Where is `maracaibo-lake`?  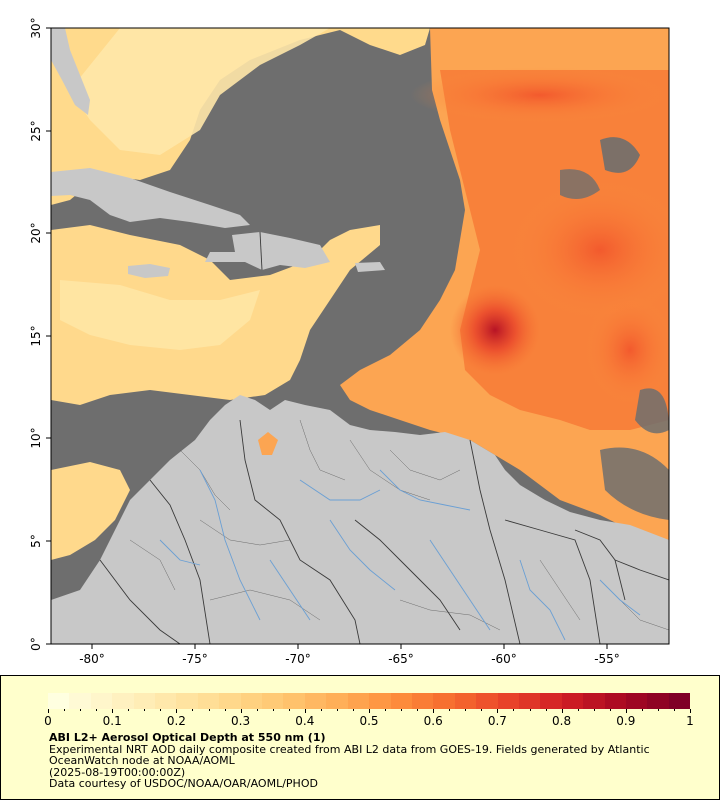 maracaibo-lake is located at coordinates (268, 443).